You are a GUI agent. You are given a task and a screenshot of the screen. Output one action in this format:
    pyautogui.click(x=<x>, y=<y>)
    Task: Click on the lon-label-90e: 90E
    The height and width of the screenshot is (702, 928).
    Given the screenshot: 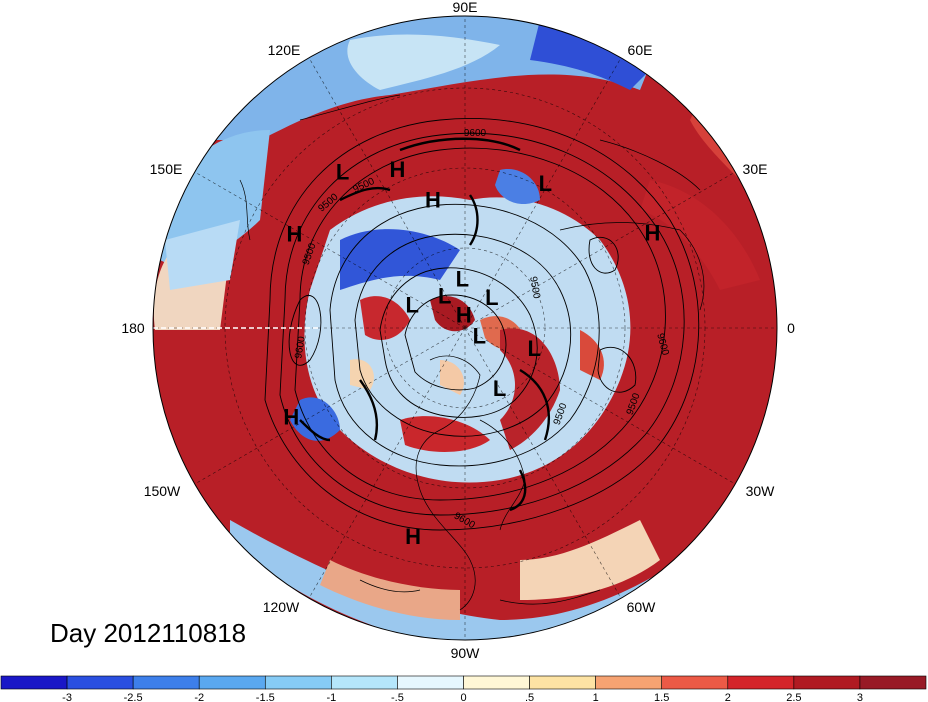 What is the action you would take?
    pyautogui.click(x=465, y=7)
    